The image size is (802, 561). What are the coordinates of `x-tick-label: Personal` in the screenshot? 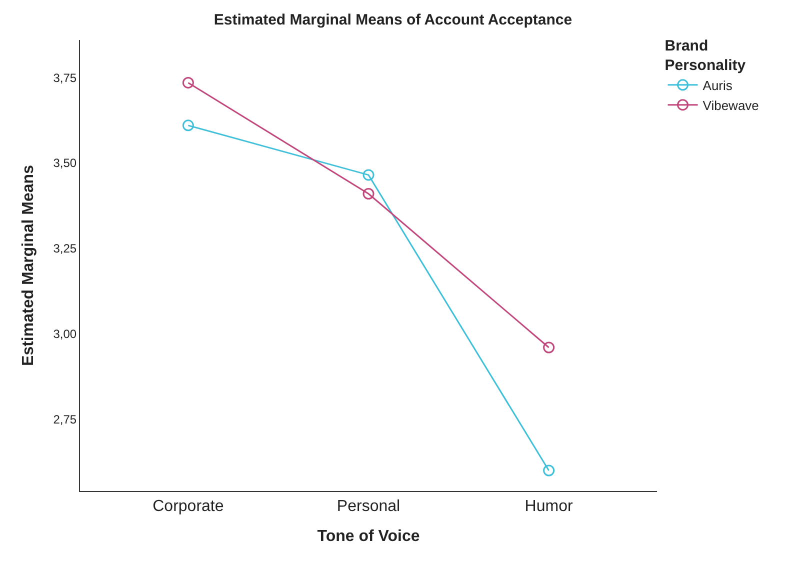 It's located at (368, 507).